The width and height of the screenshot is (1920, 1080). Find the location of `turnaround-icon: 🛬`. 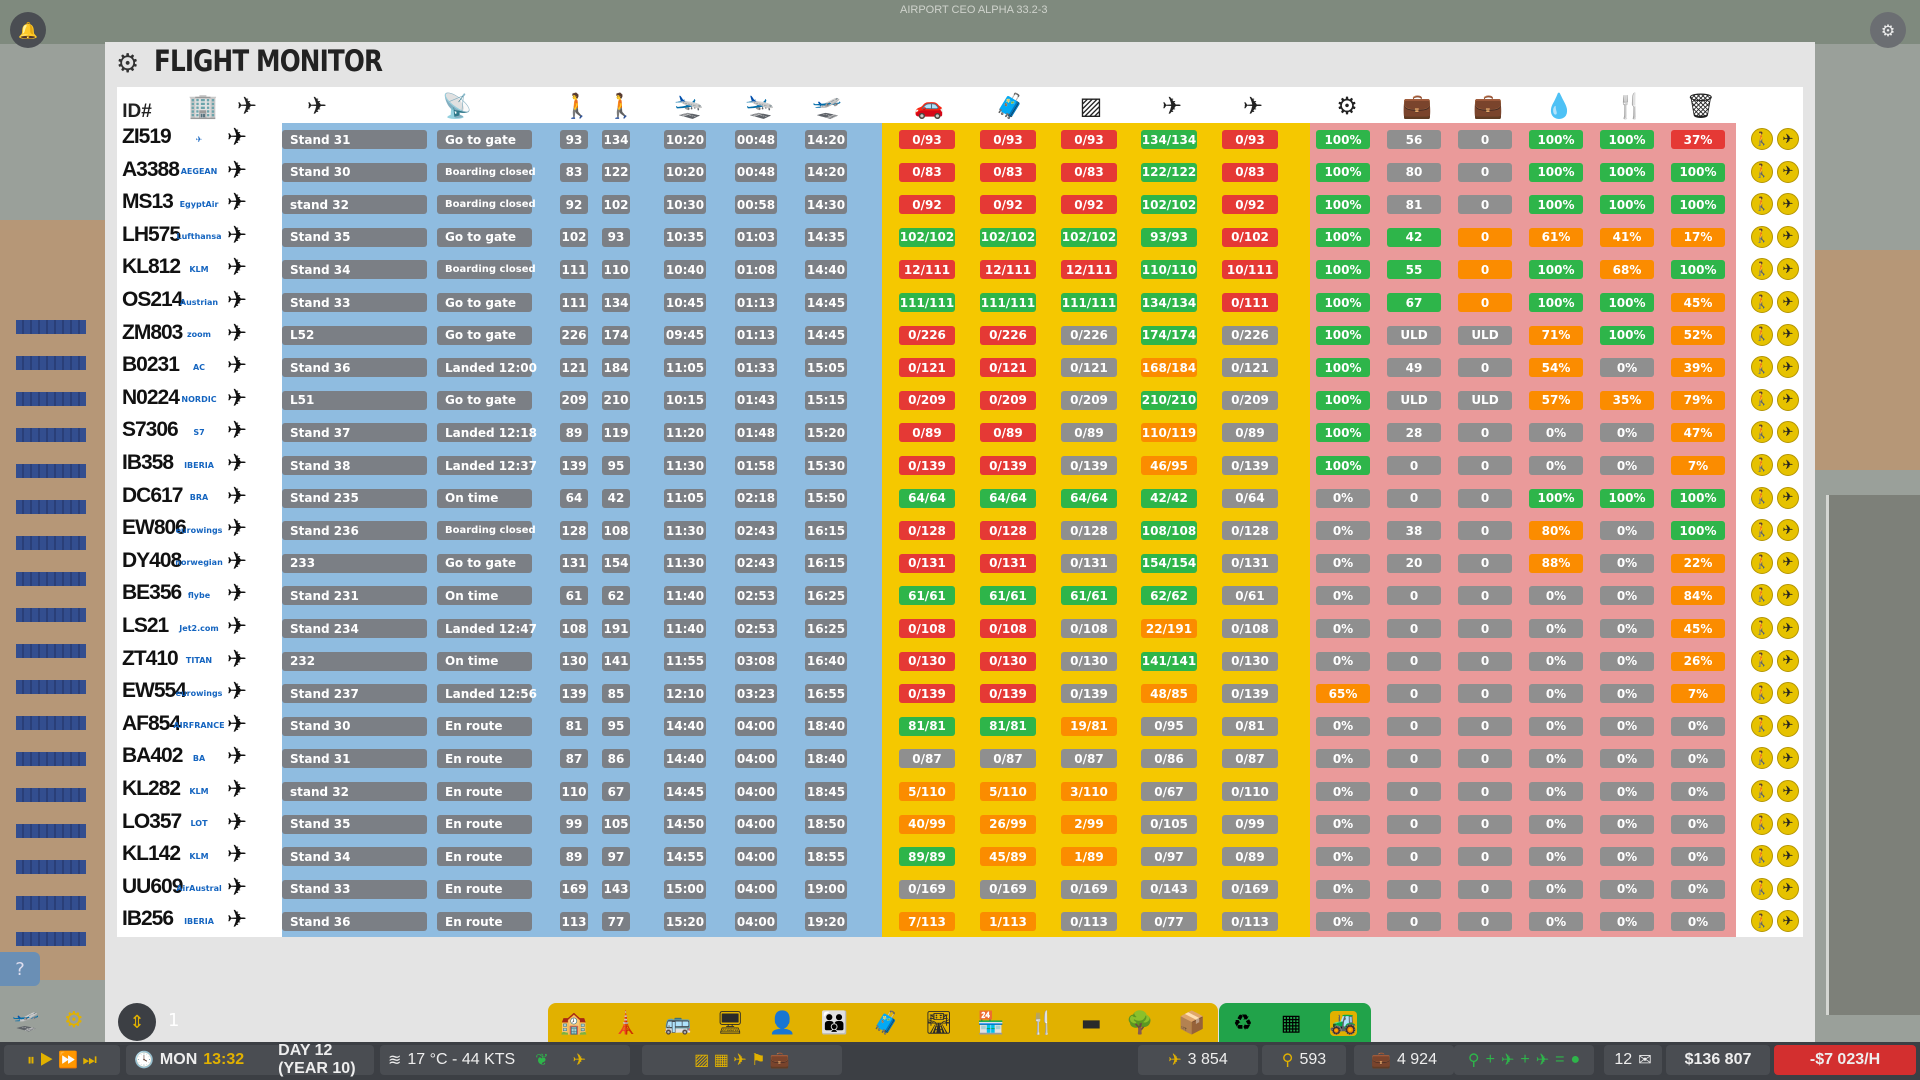

turnaround-icon: 🛬 is located at coordinates (760, 106).